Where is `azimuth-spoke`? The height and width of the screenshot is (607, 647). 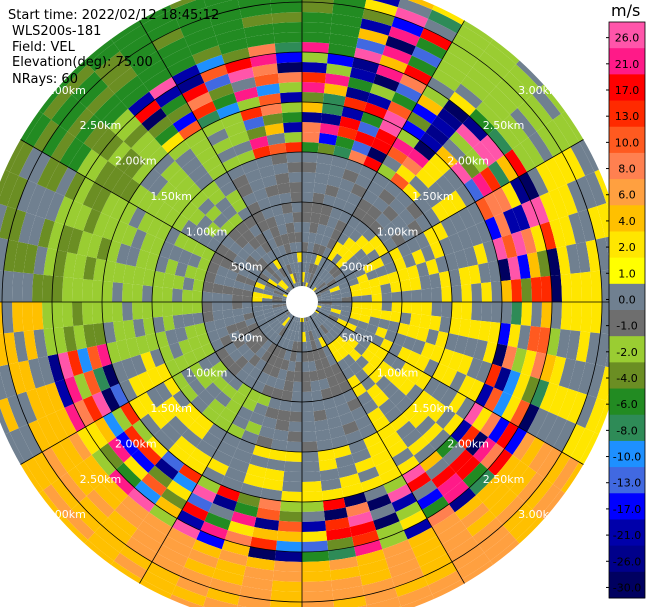 azimuth-spoke is located at coordinates (221, 161).